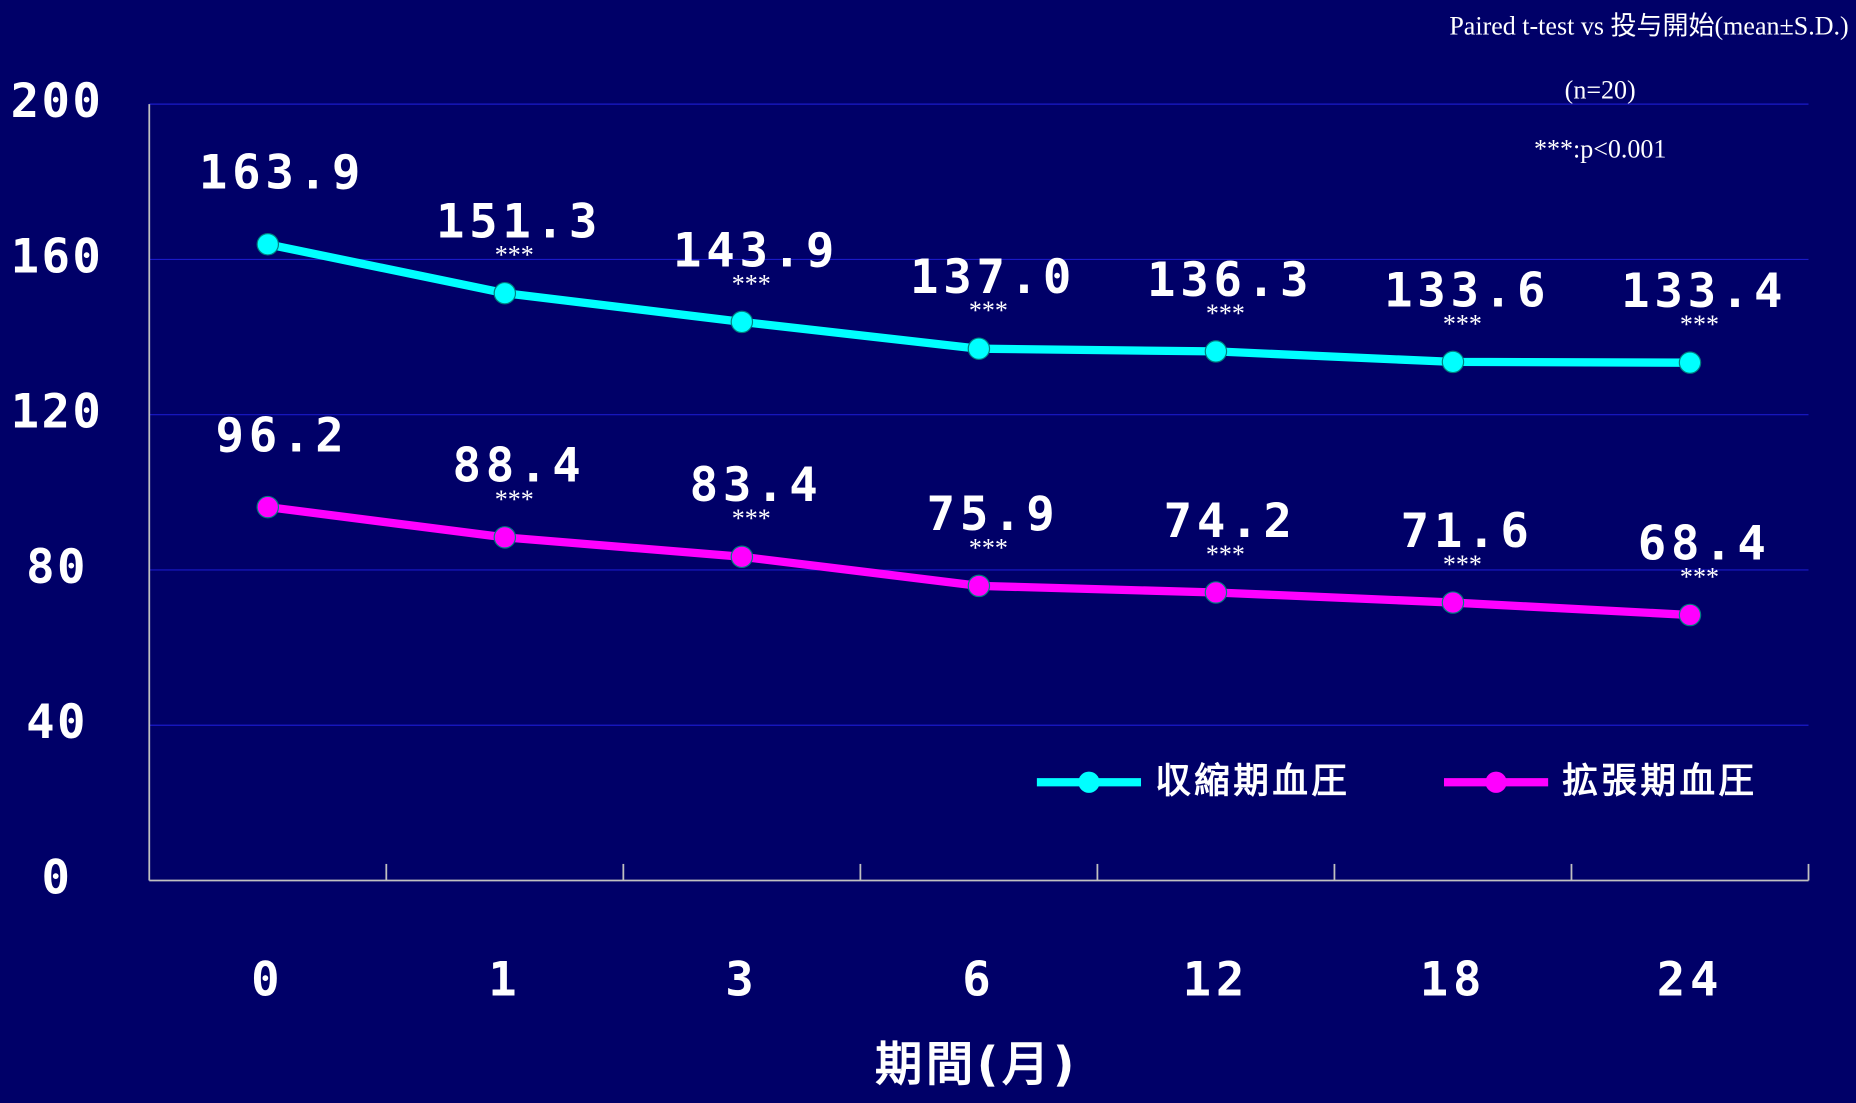 This screenshot has height=1103, width=1856. Describe the element at coordinates (1467, 531) in the screenshot. I see `value-label: 71.6` at that location.